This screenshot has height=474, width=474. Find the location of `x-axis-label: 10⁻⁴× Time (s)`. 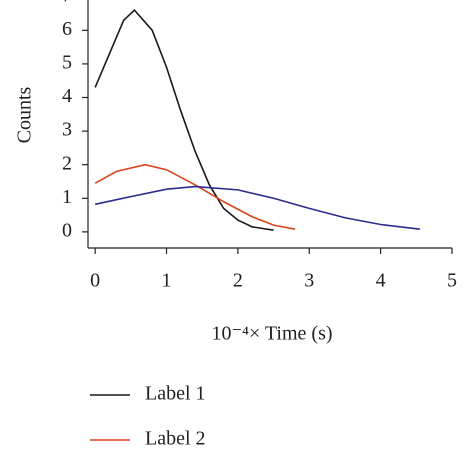

x-axis-label: 10⁻⁴× Time (s) is located at coordinates (271, 334).